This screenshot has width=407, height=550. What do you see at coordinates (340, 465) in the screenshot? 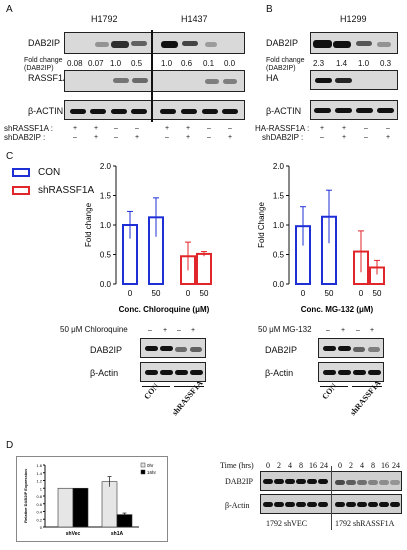
I see `time-tick-label: 0` at bounding box center [340, 465].